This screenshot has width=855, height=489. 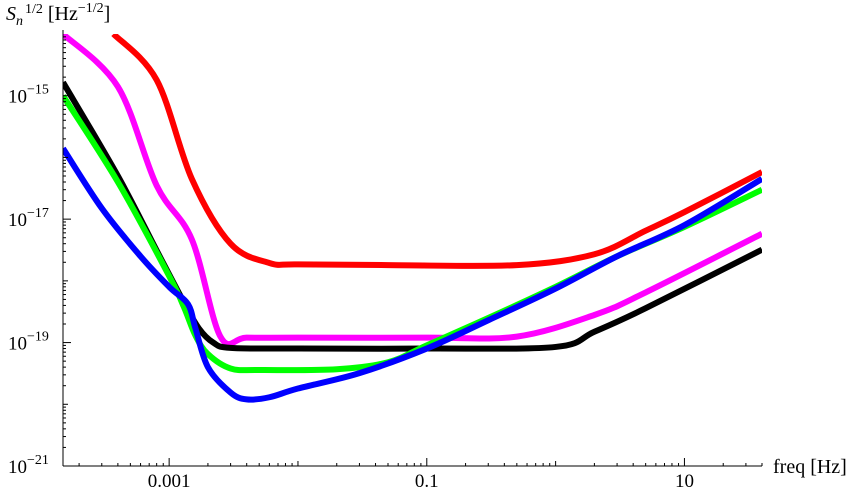 What do you see at coordinates (427, 480) in the screenshot?
I see `x-tick-label: 0.1` at bounding box center [427, 480].